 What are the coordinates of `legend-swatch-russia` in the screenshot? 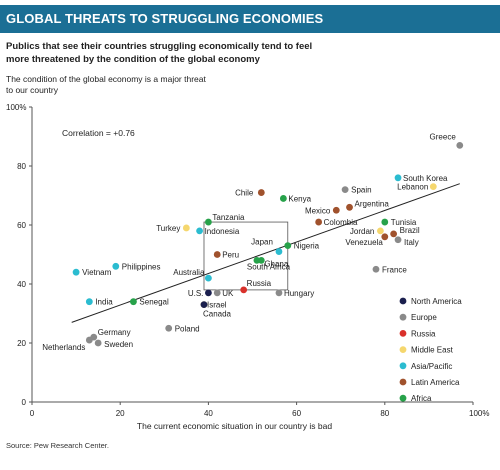 It's located at (403, 333).